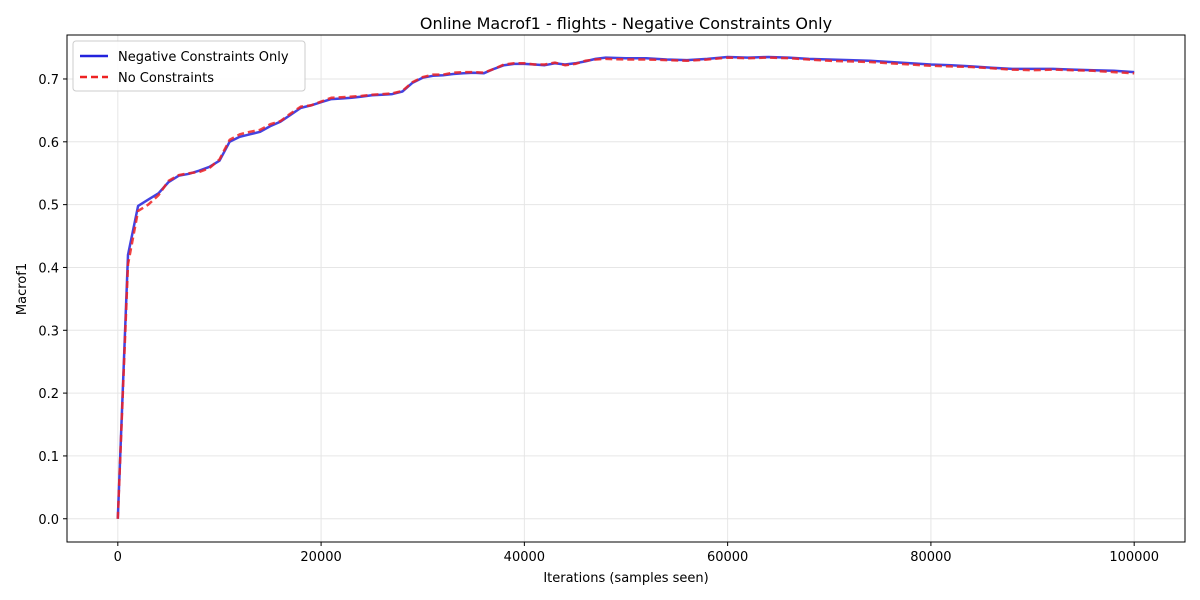 Image resolution: width=1200 pixels, height=600 pixels. I want to click on y-tick-label: 0.7, so click(48, 80).